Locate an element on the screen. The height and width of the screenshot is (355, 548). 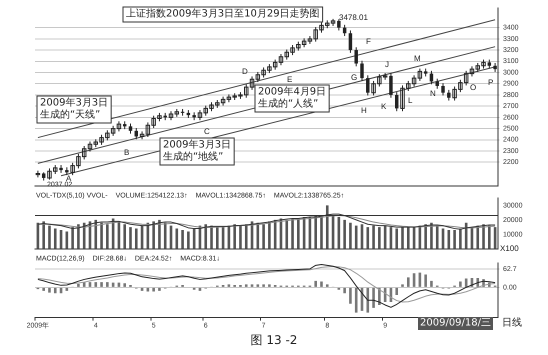
text: 日线 is located at coordinates (512, 322).